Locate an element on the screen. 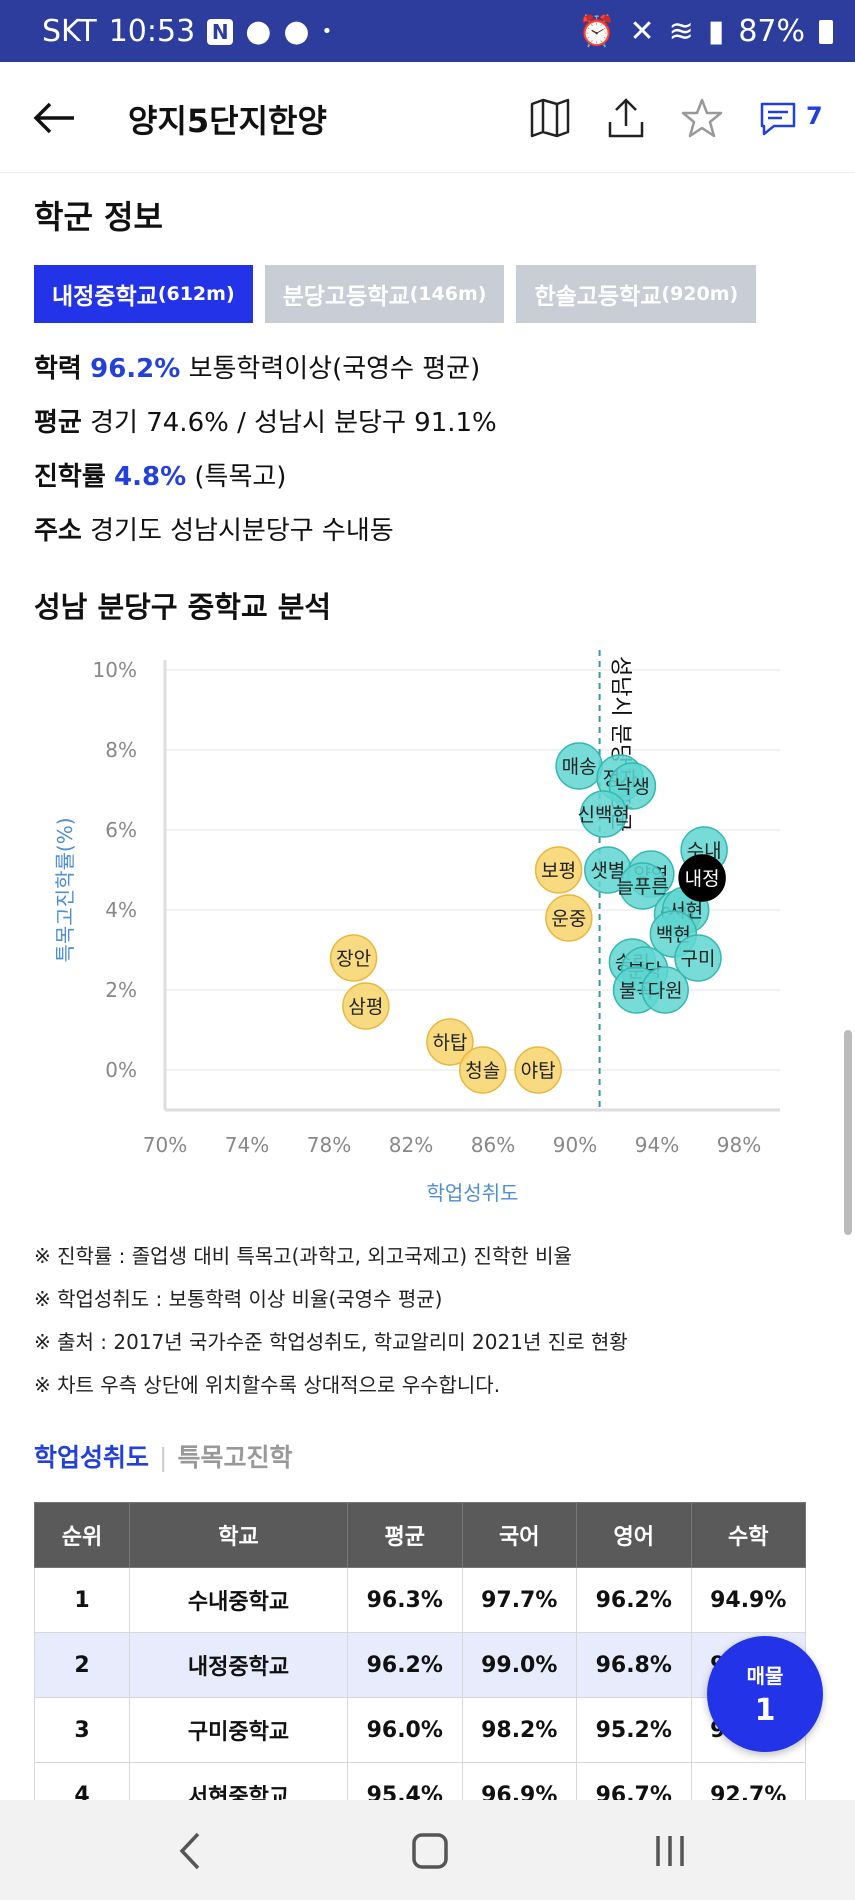 The width and height of the screenshot is (855, 1900). y-tick-label: 10% is located at coordinates (115, 670).